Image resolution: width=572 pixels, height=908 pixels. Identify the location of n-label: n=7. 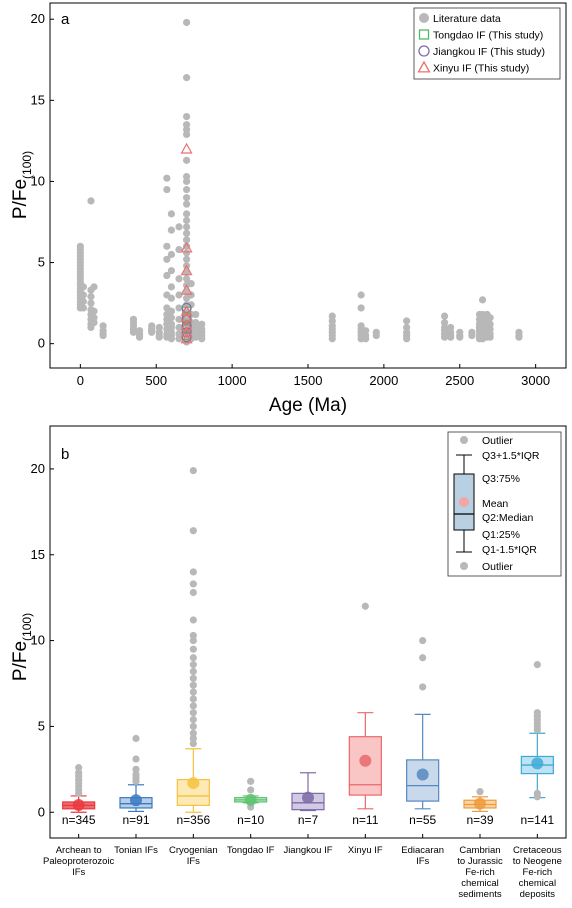
(308, 820).